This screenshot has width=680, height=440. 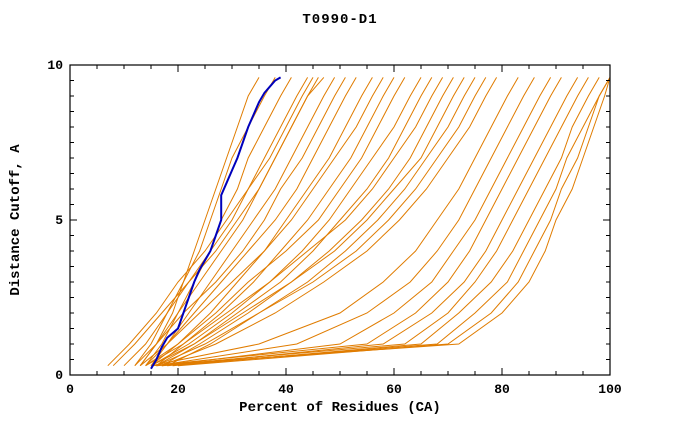 I want to click on highlighted-model-curve, so click(x=216, y=223).